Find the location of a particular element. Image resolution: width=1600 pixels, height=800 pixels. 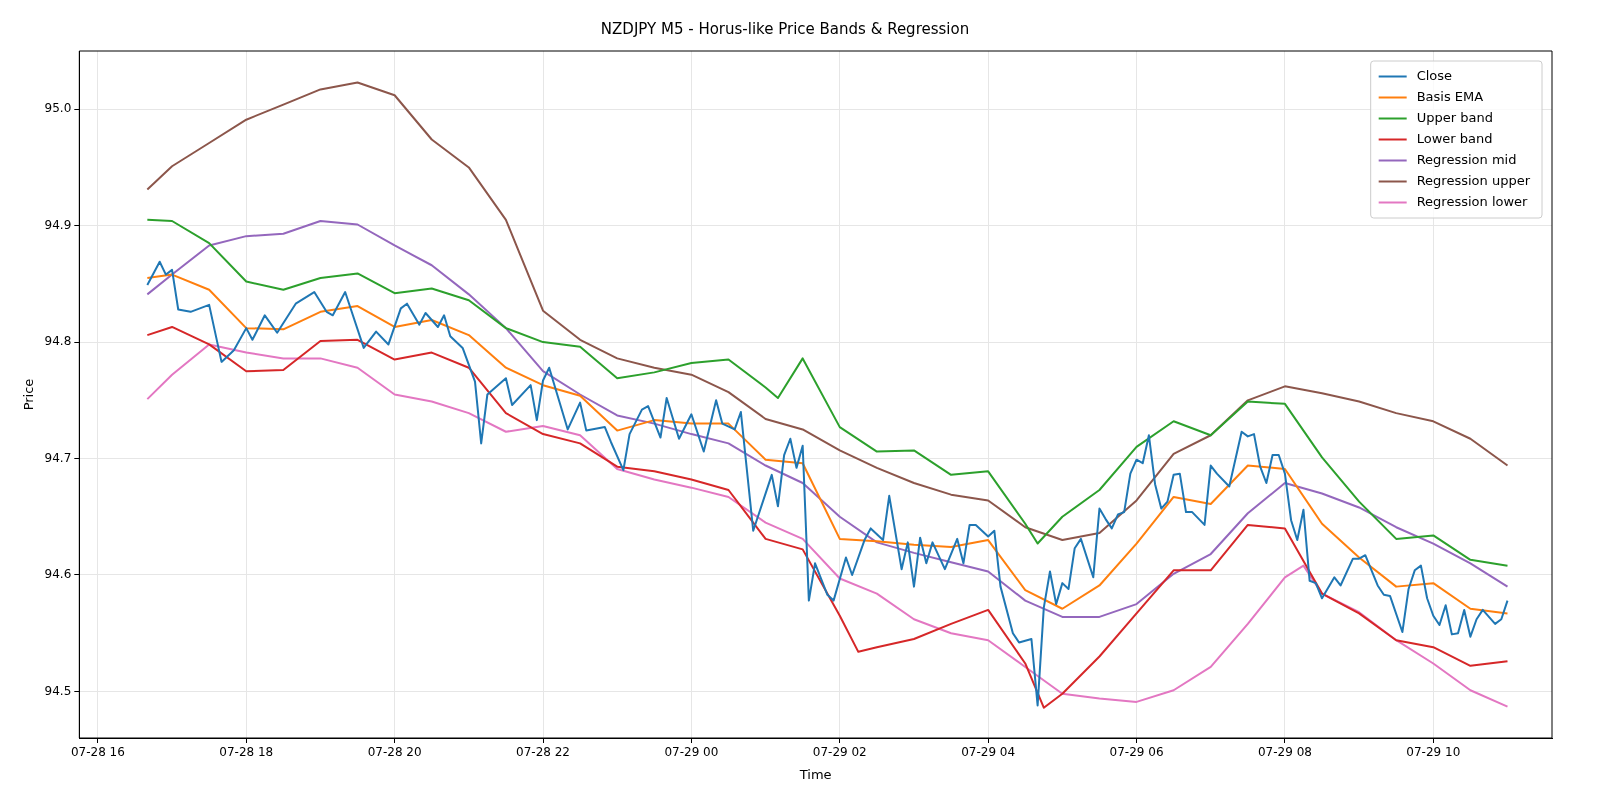

x-axis-title: Time is located at coordinates (815, 774).